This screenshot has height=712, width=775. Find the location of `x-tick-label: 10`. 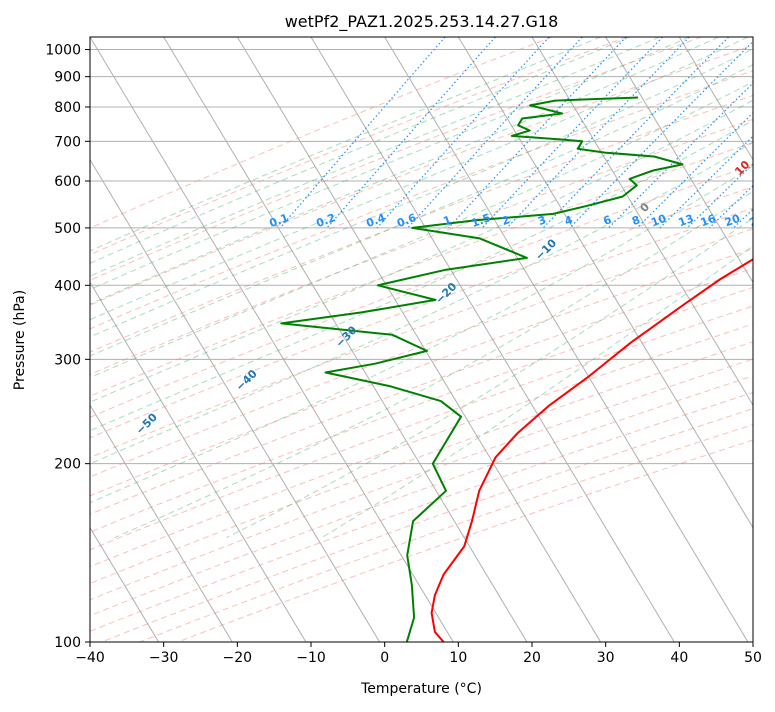

x-tick-label: 10 is located at coordinates (458, 658).